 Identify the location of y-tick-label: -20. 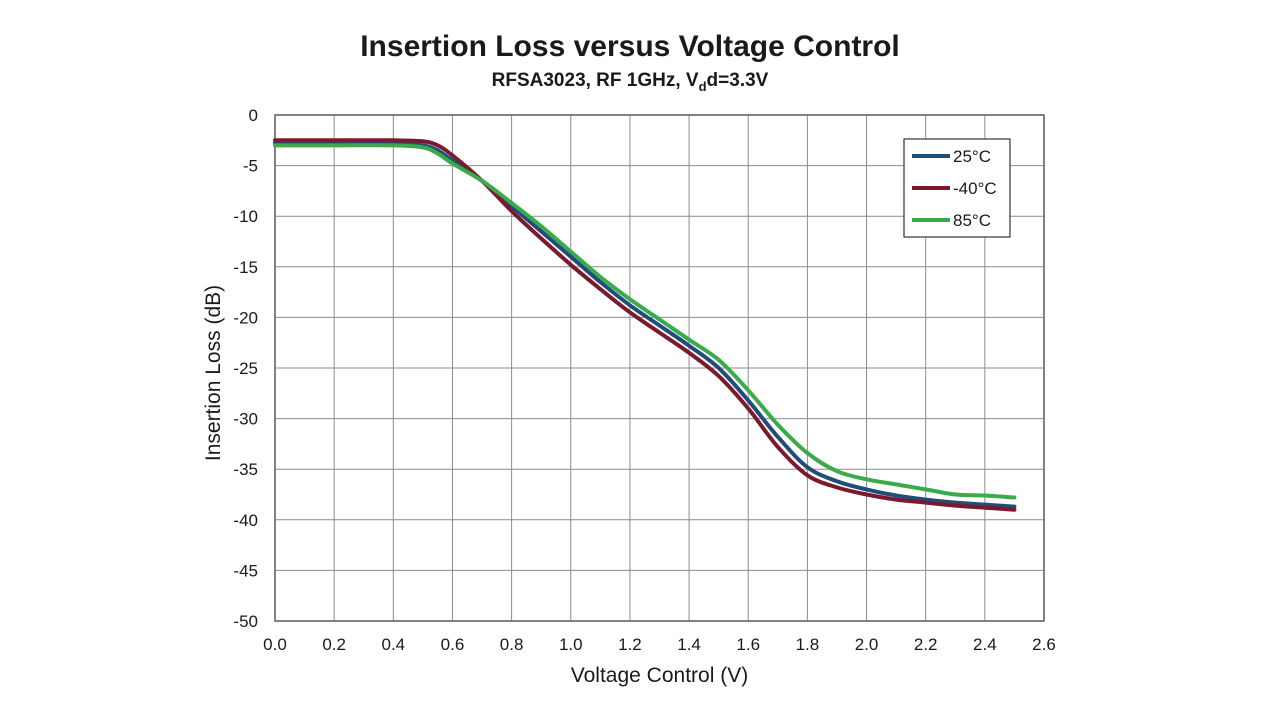
(245, 317).